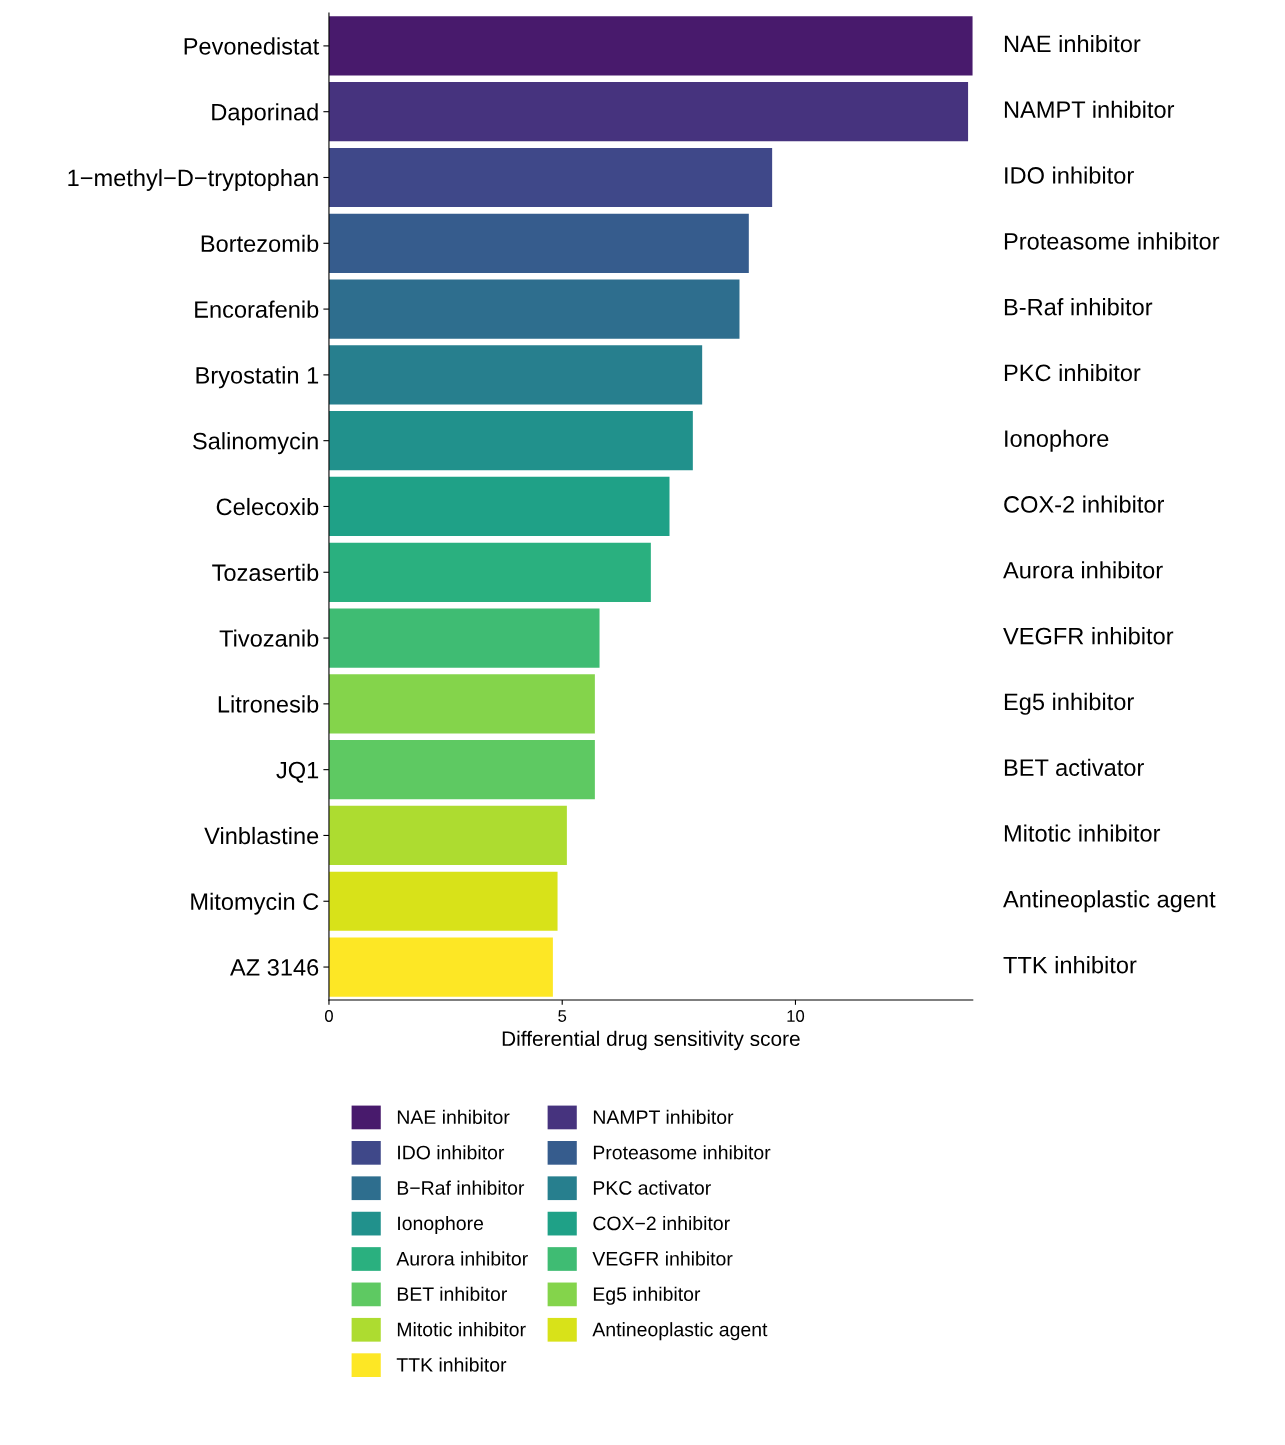 Image resolution: width=1285 pixels, height=1445 pixels. What do you see at coordinates (297, 772) in the screenshot?
I see `y-tick-label: JQ1` at bounding box center [297, 772].